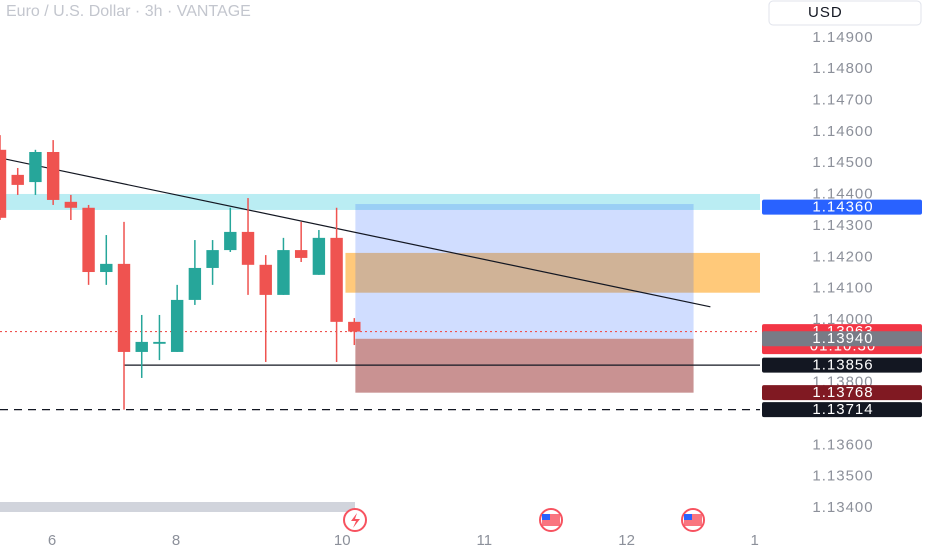 The height and width of the screenshot is (550, 932). I want to click on scrollbar, so click(177, 507).